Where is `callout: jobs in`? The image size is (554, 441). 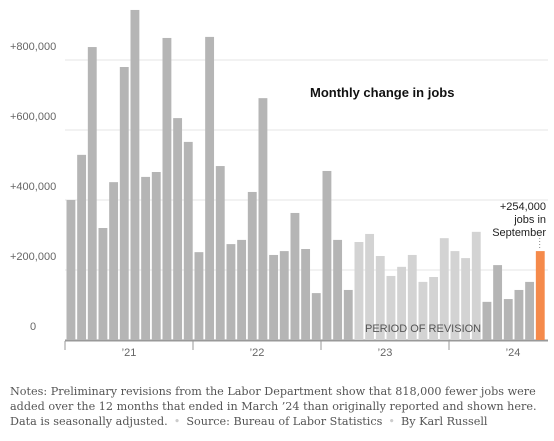 callout: jobs in is located at coordinates (529, 220).